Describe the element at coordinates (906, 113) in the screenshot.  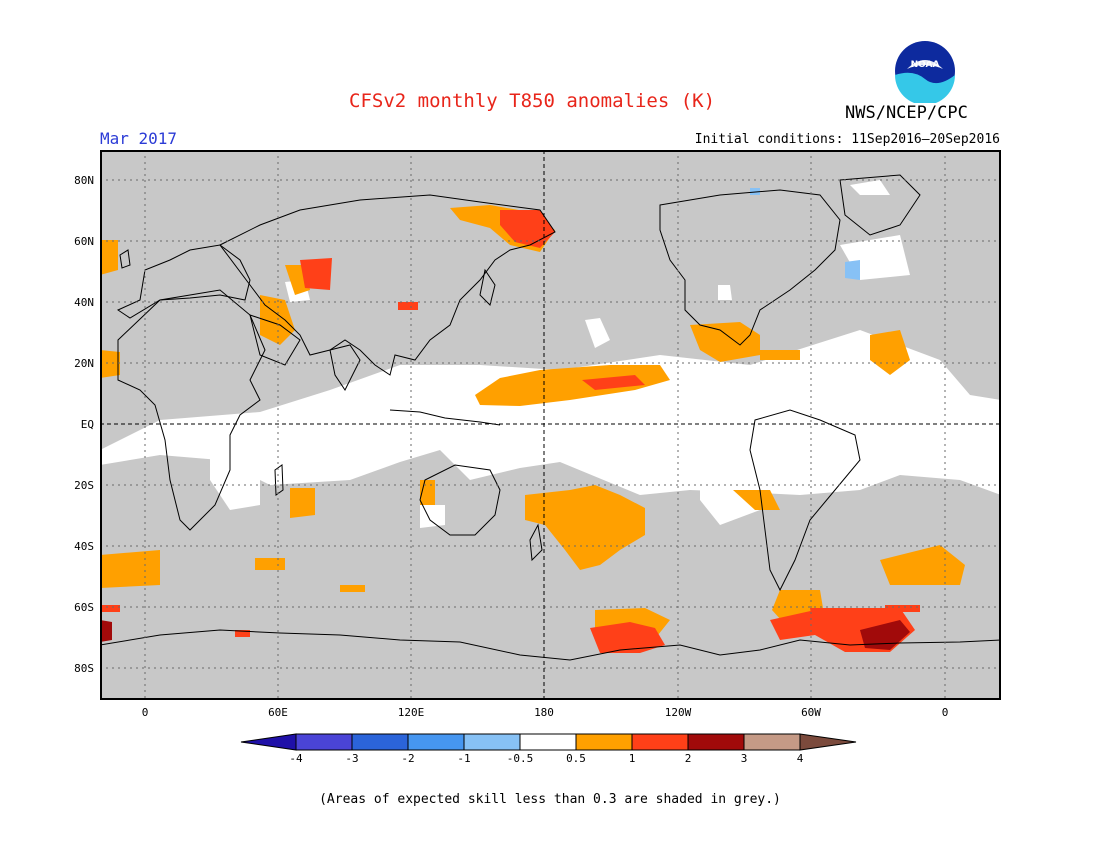
I see `agency-label: NWS/NCEP/CPC` at that location.